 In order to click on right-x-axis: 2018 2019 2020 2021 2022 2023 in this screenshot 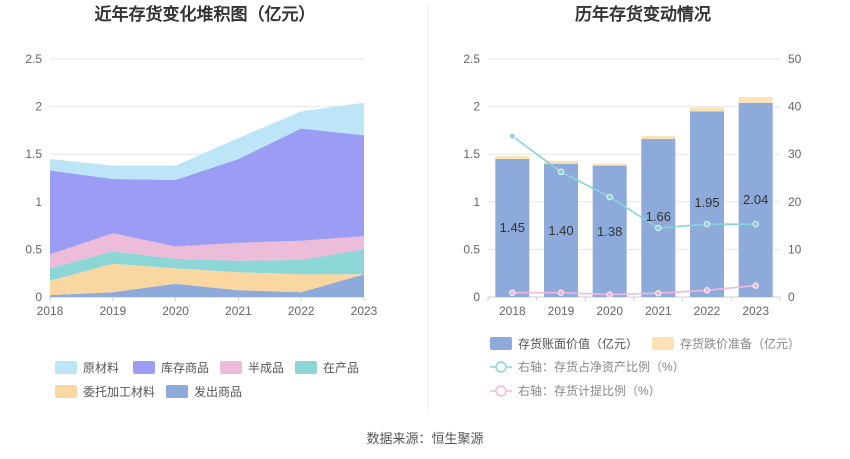, I will do `click(634, 307)`.